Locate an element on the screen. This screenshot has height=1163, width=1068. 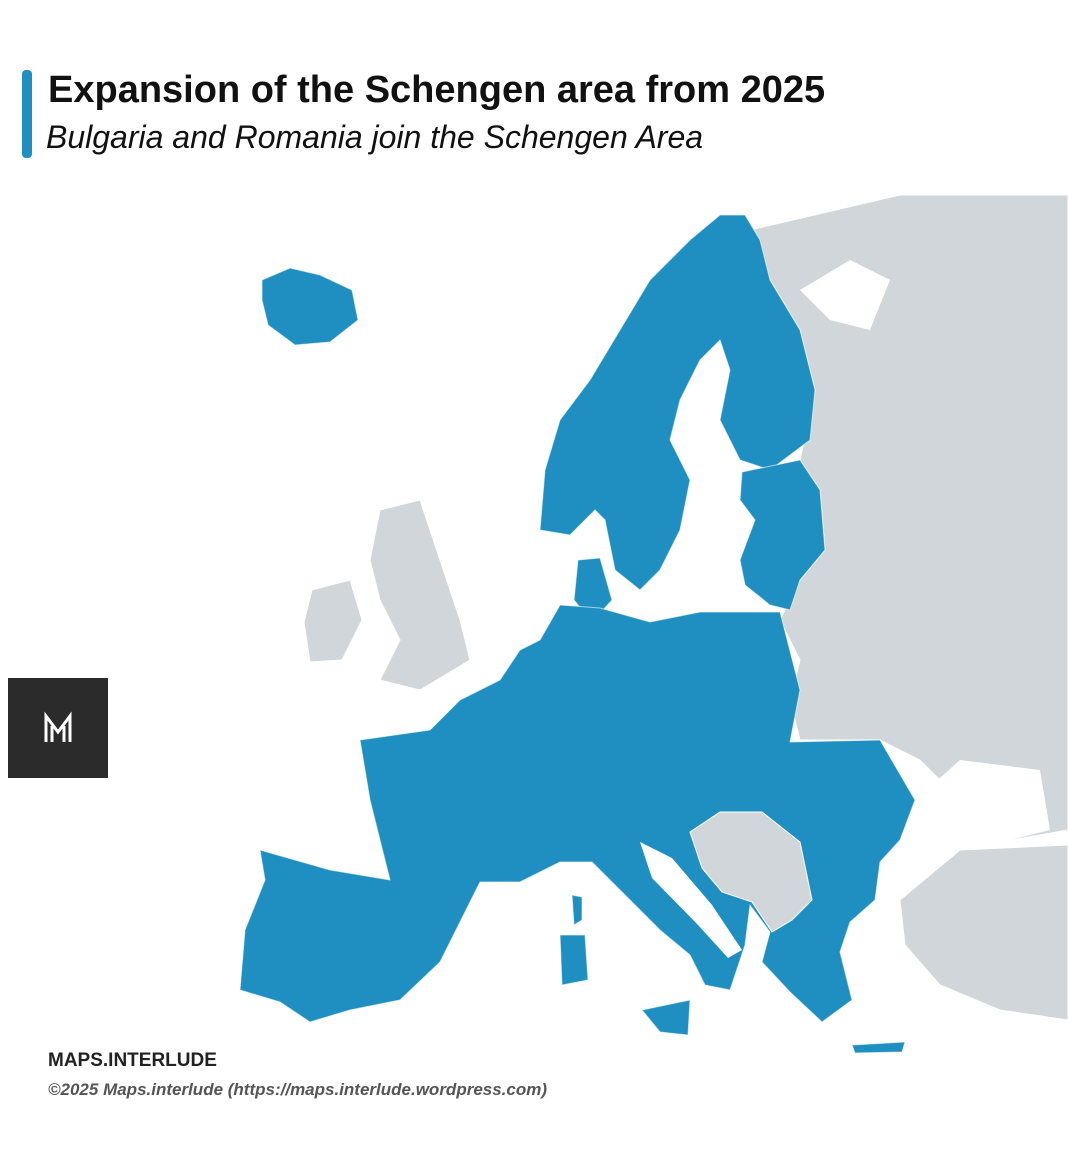
logo is located at coordinates (58, 728).